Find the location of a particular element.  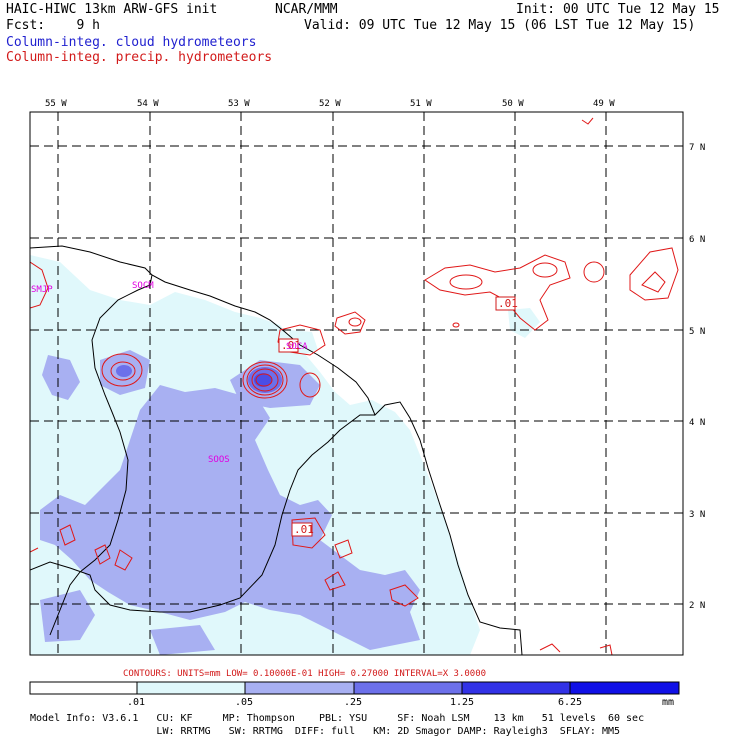

station-label: SOOS is located at coordinates (219, 460).